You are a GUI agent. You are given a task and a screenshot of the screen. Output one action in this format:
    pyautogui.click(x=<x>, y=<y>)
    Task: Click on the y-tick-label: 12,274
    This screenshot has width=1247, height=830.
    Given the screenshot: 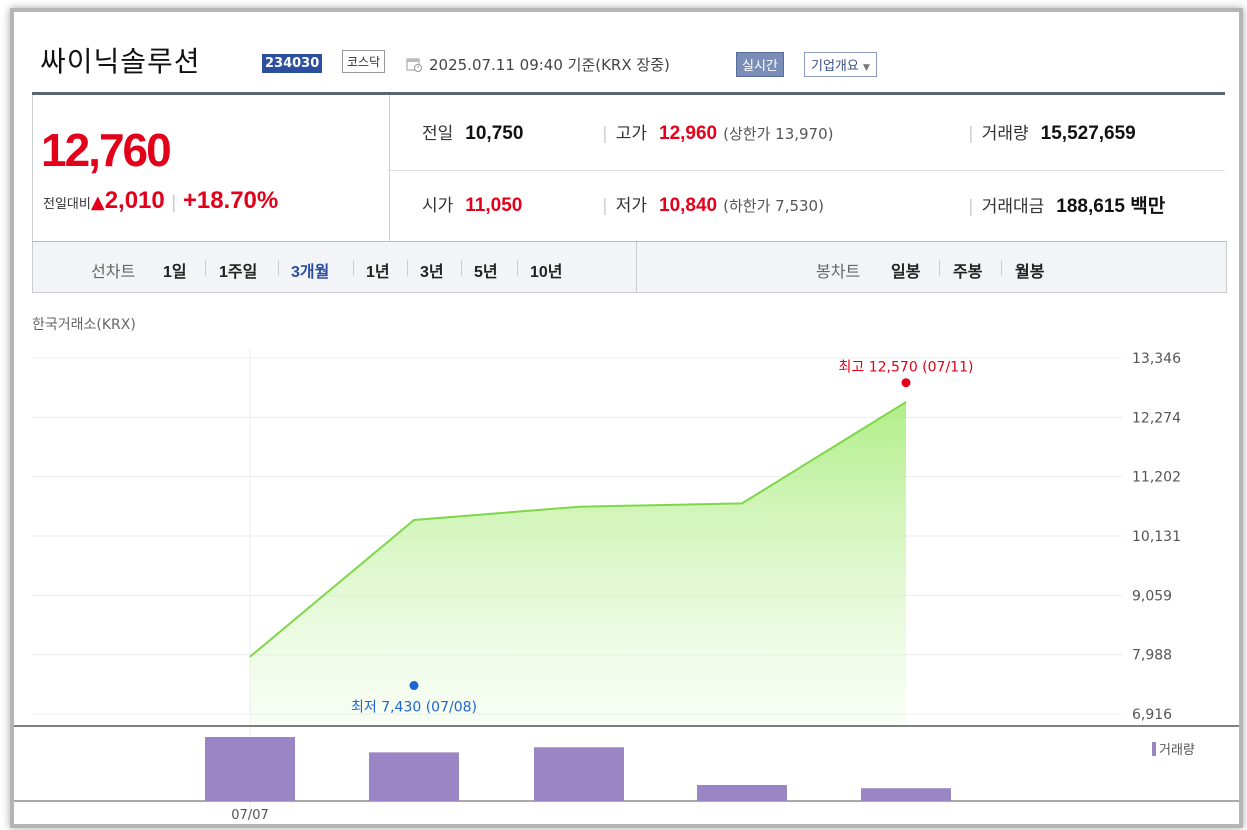 What is the action you would take?
    pyautogui.click(x=1156, y=418)
    